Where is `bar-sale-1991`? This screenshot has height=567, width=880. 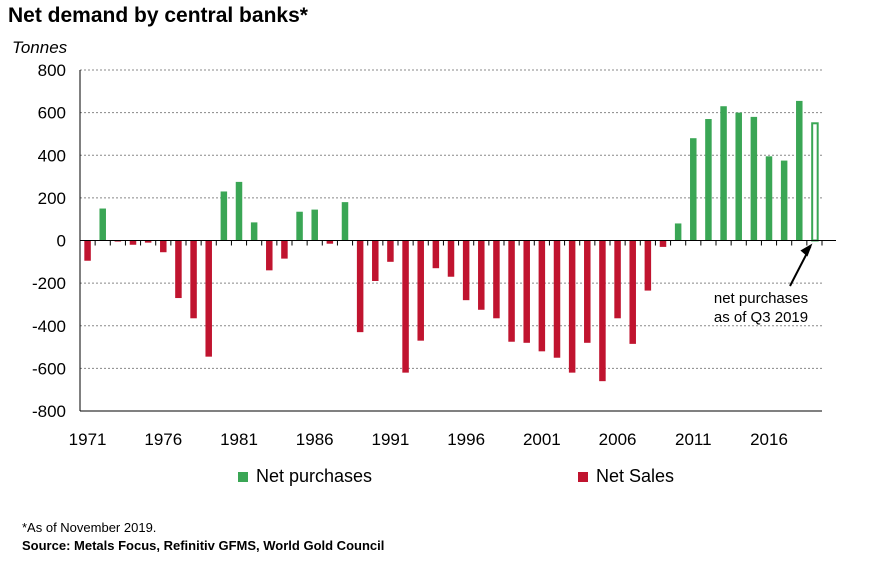 bar-sale-1991 is located at coordinates (390, 251).